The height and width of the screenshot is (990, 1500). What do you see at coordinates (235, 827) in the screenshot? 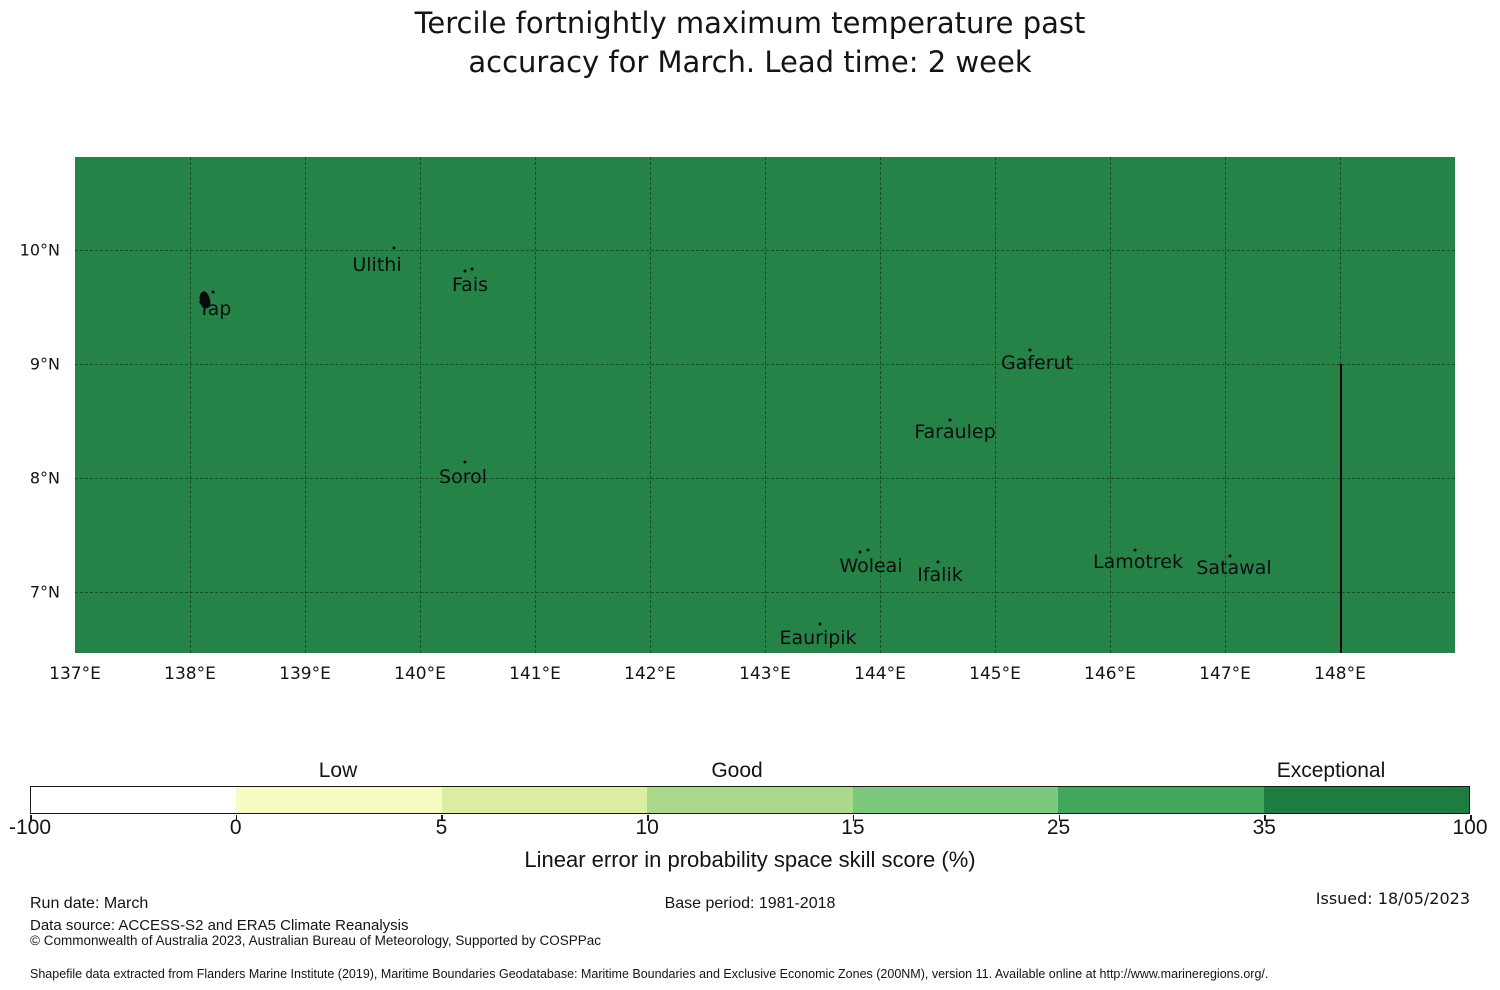
I see `colorbar-tick-label: 0` at bounding box center [235, 827].